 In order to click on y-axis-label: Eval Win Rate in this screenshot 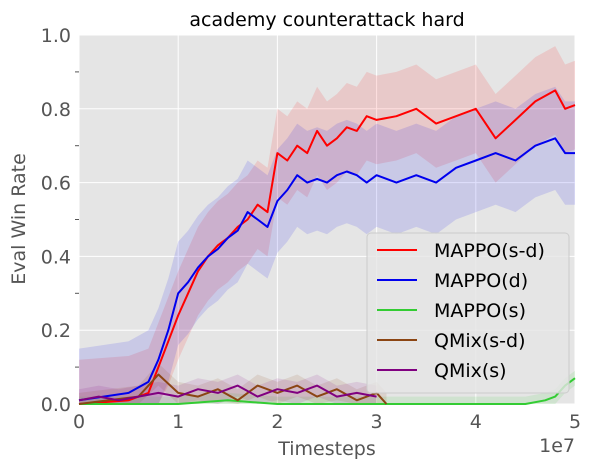, I will do `click(19, 219)`.